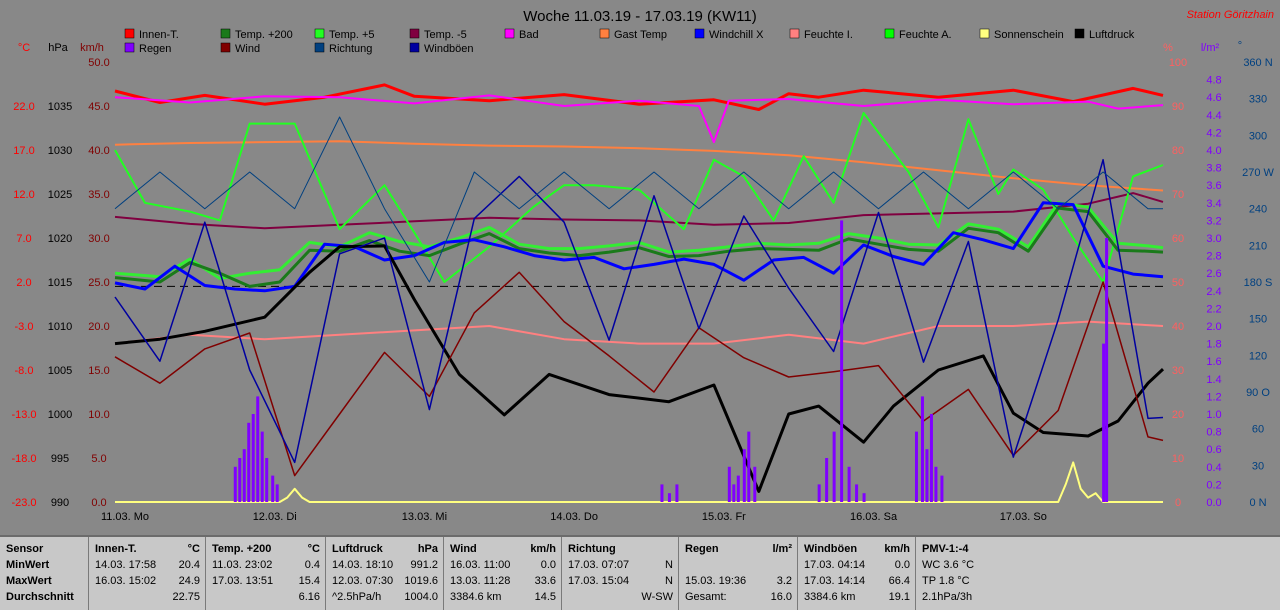  Describe the element at coordinates (503, 597) in the screenshot. I see `stats-cell-row: 3384.6 km 14.5` at that location.